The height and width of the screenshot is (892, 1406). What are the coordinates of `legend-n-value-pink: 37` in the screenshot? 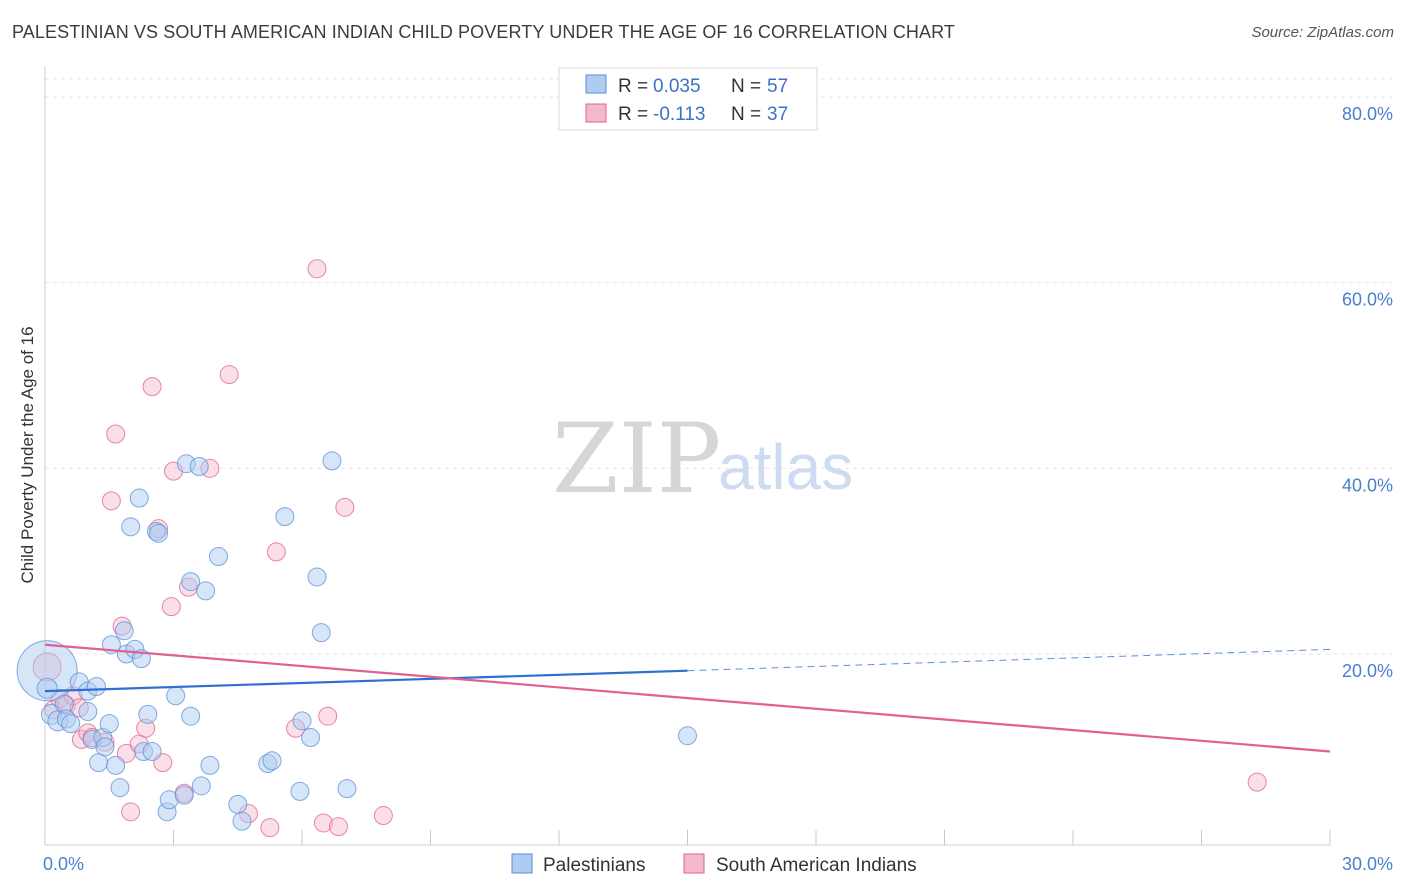 It's located at (777, 114).